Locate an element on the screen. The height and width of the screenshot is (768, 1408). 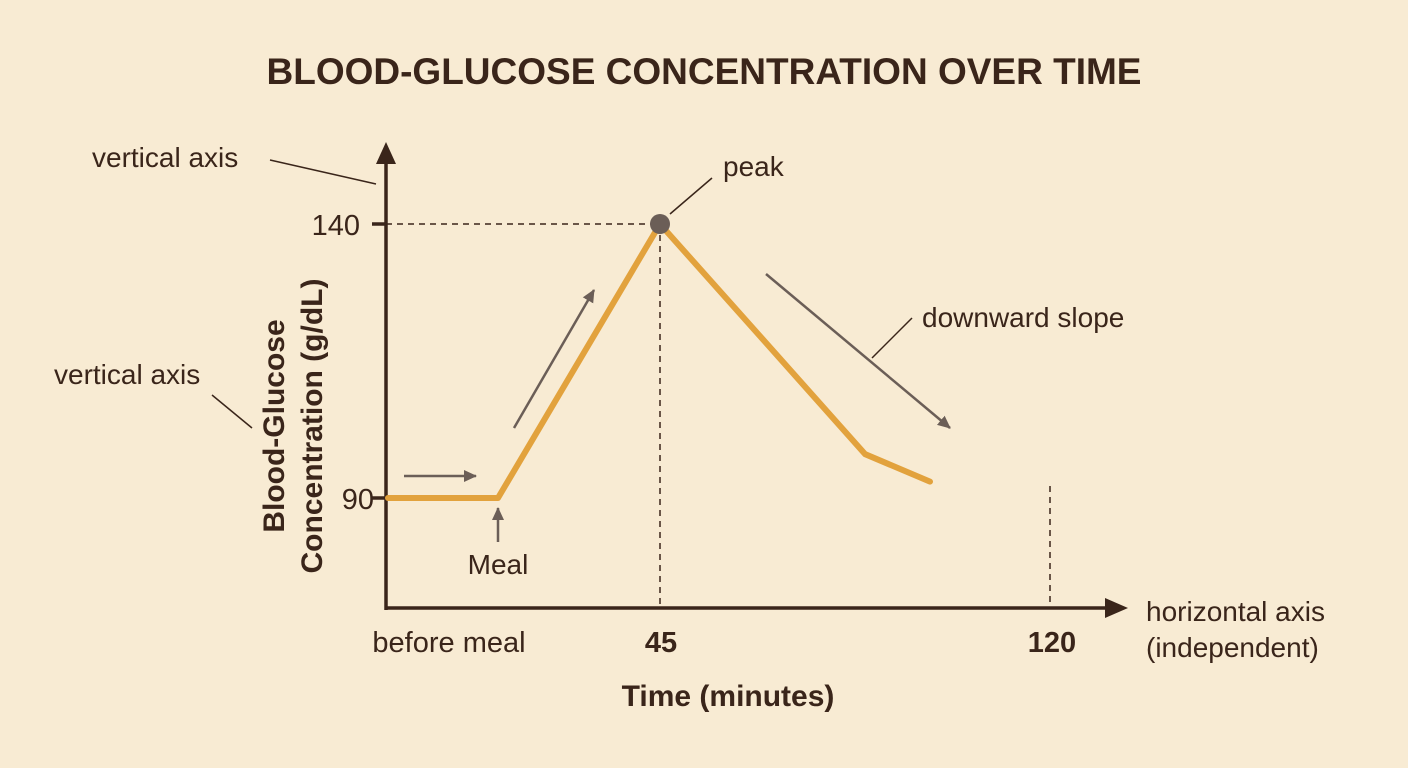
y-axis-arrowhead is located at coordinates (386, 153).